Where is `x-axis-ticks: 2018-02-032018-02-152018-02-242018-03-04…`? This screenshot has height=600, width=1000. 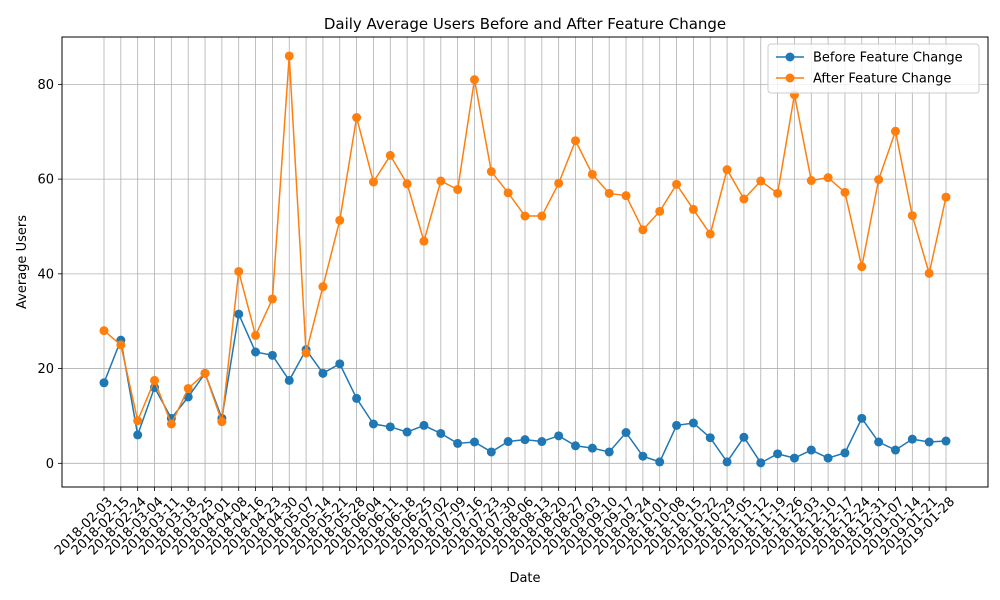 x-axis-ticks: 2018-02-032018-02-152018-02-242018-03-04… is located at coordinates (505, 522).